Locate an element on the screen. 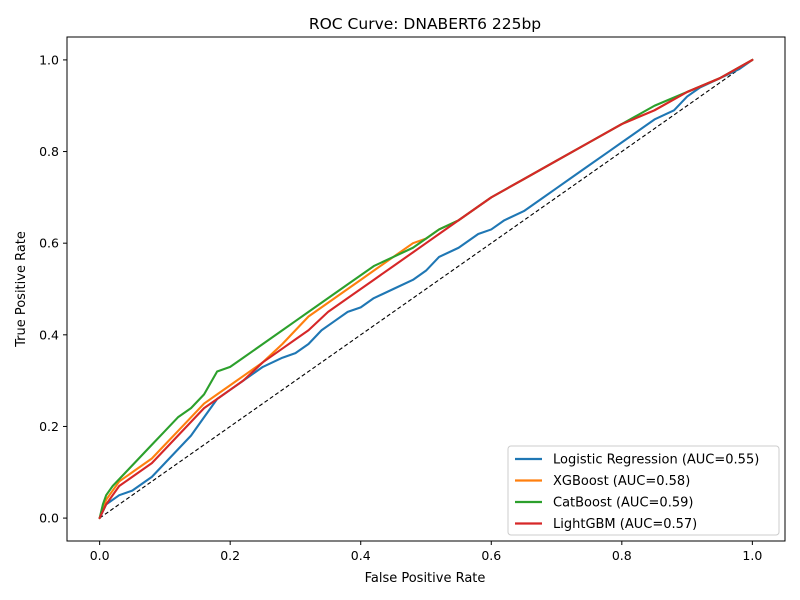 This screenshot has width=800, height=600. chart-title: ROC Curve: DNABERT6 225bp is located at coordinates (425, 24).